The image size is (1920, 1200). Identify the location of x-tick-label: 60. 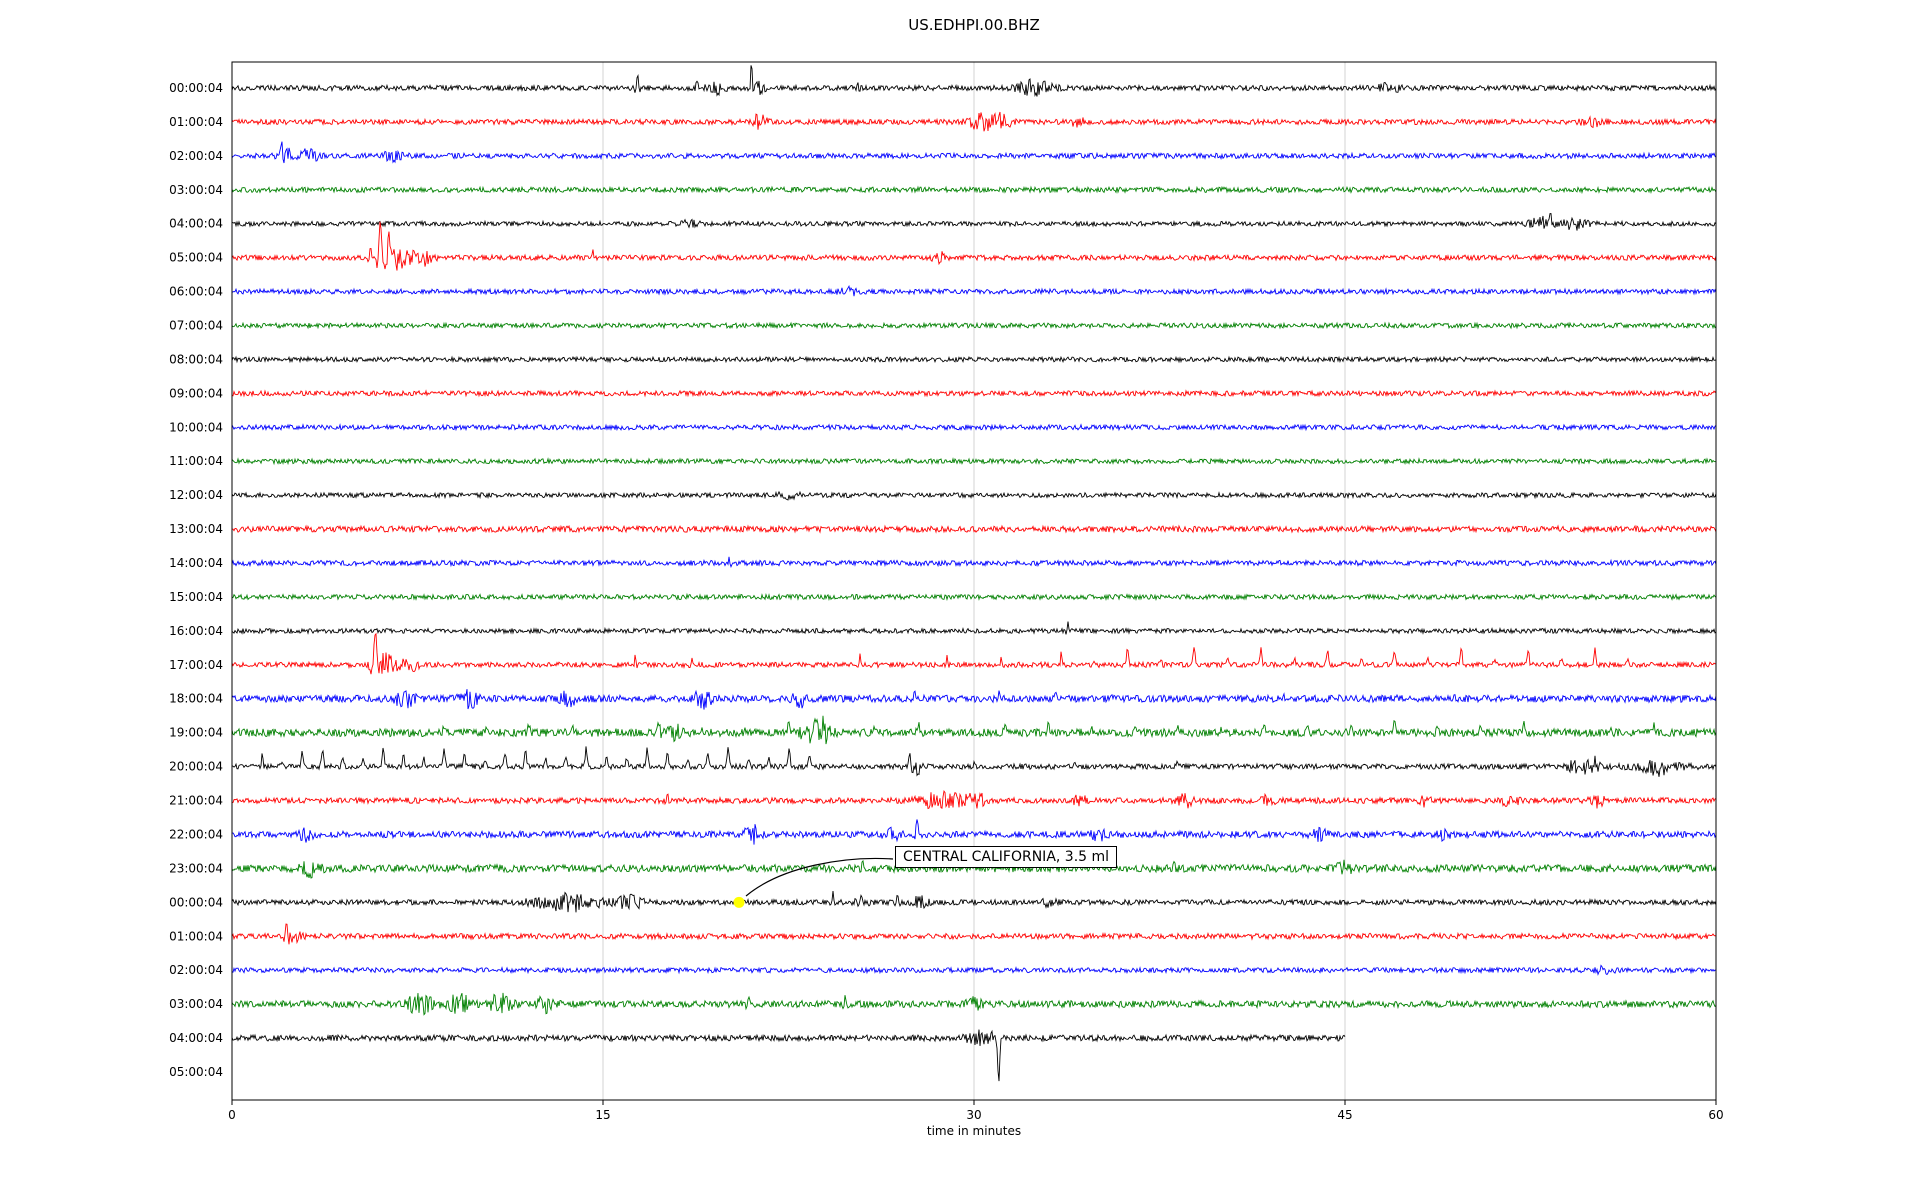
(1715, 1115).